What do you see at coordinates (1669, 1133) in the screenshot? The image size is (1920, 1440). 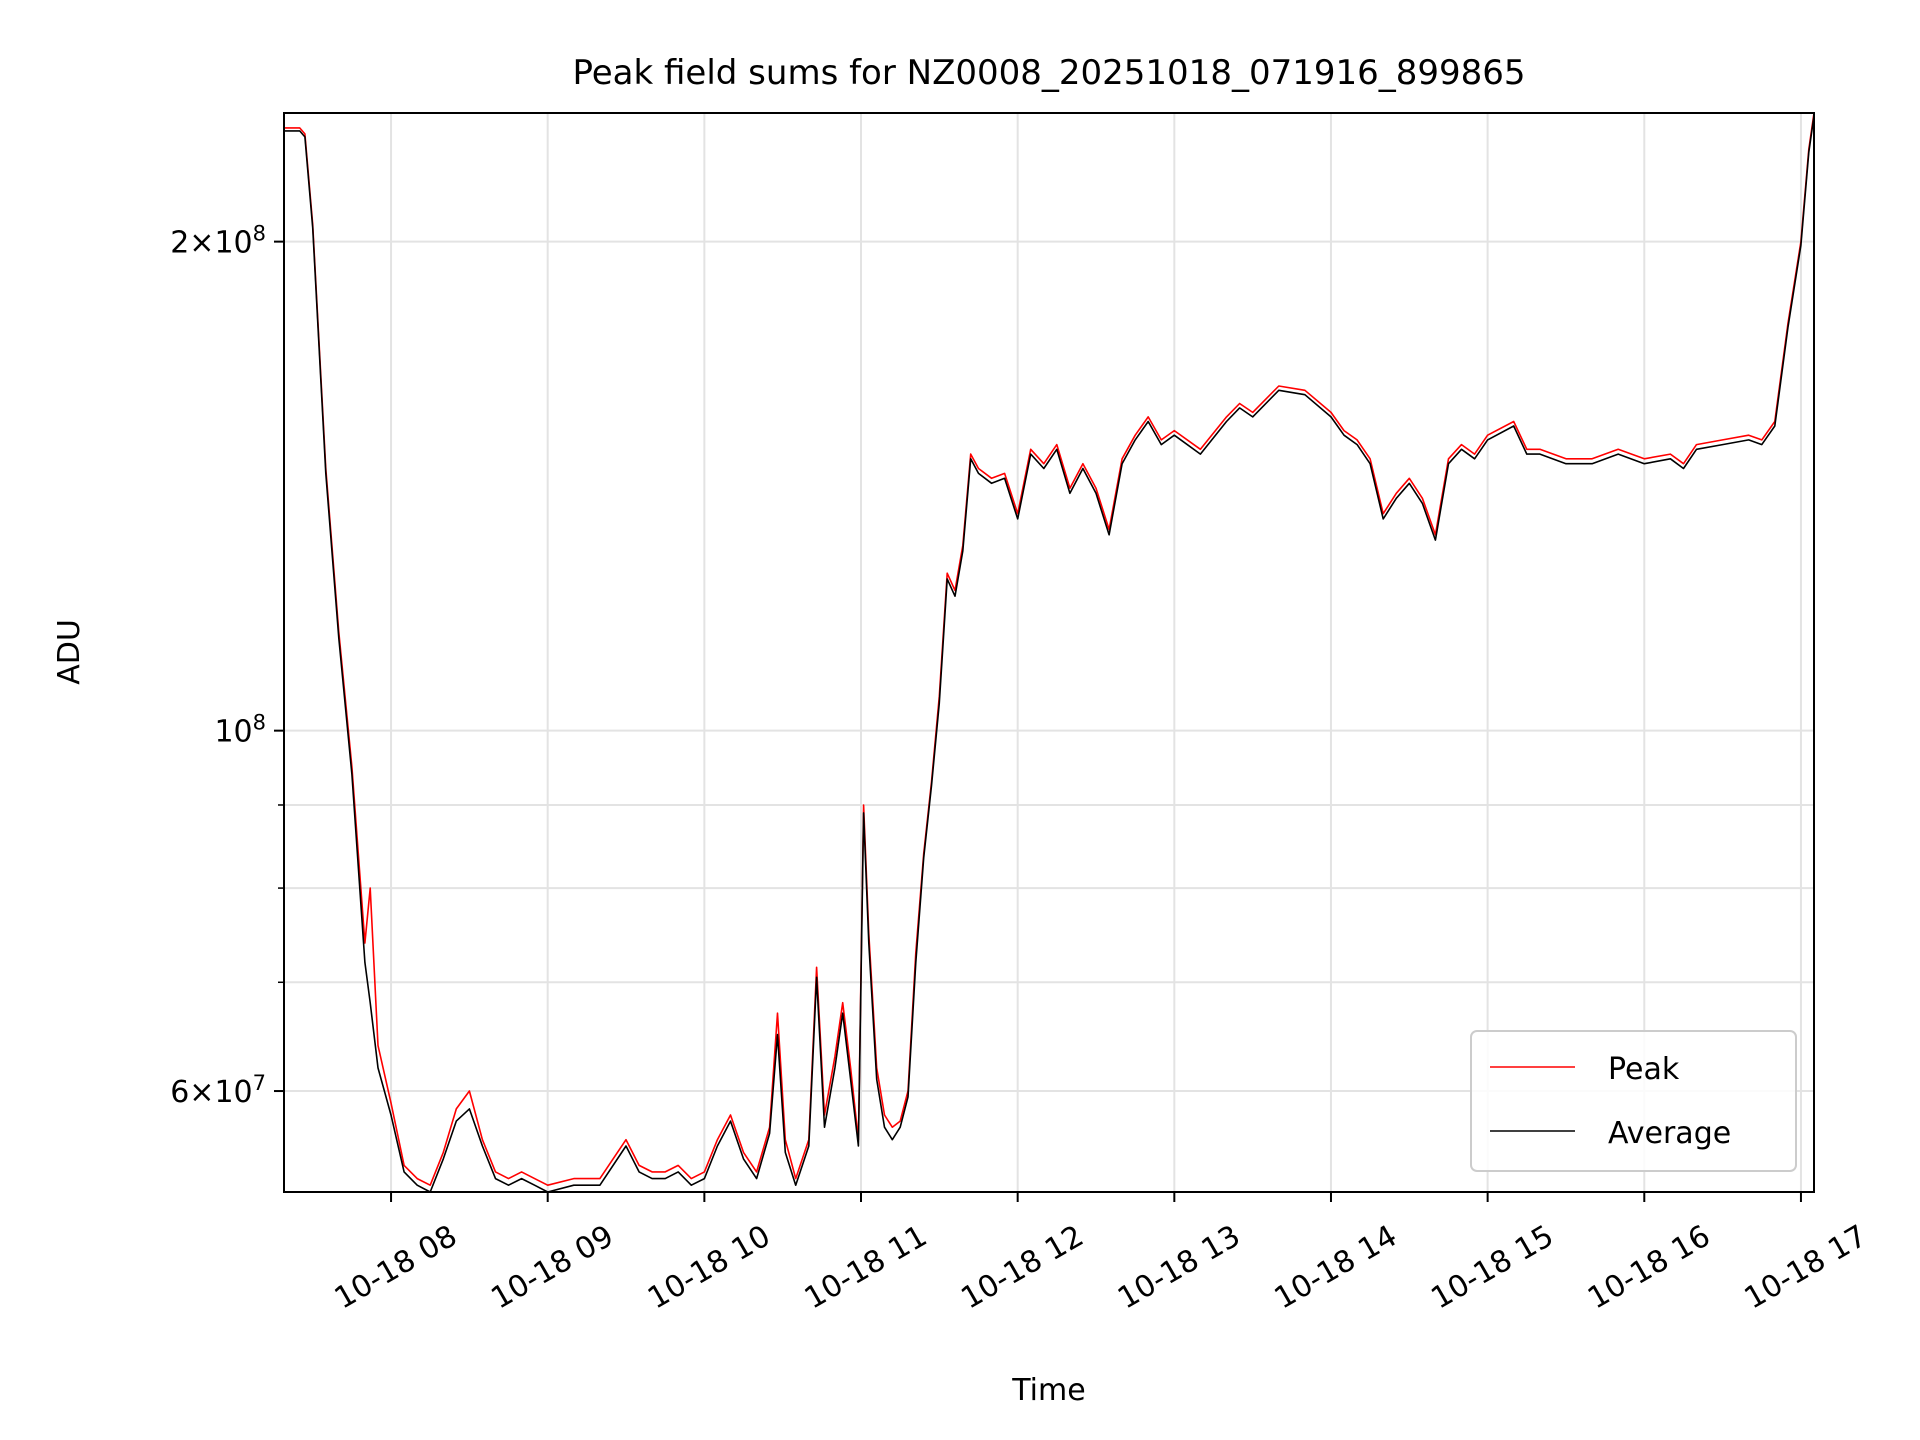 I see `legend-label-average: Average` at bounding box center [1669, 1133].